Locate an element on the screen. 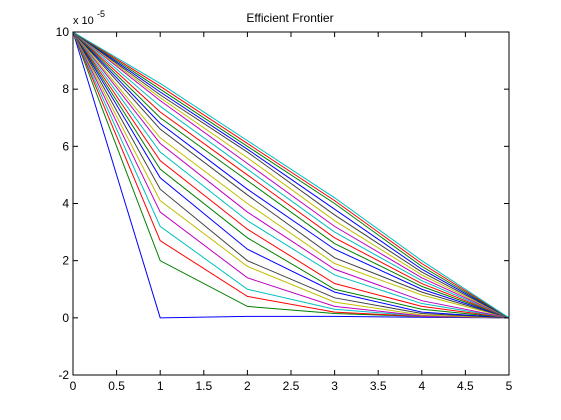  y-tick-label: 8 is located at coordinates (65, 89).